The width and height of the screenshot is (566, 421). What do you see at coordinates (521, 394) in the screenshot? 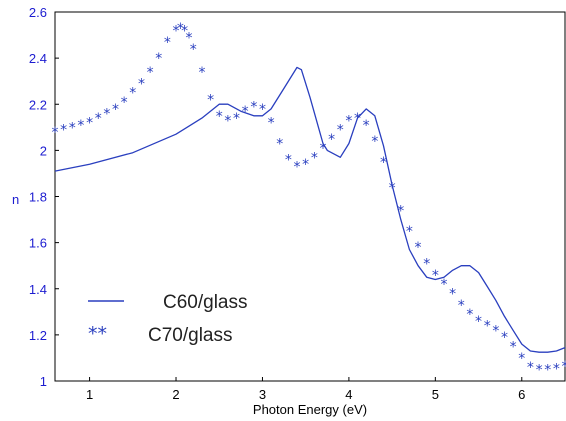
I see `x-tick-label: 6` at bounding box center [521, 394].